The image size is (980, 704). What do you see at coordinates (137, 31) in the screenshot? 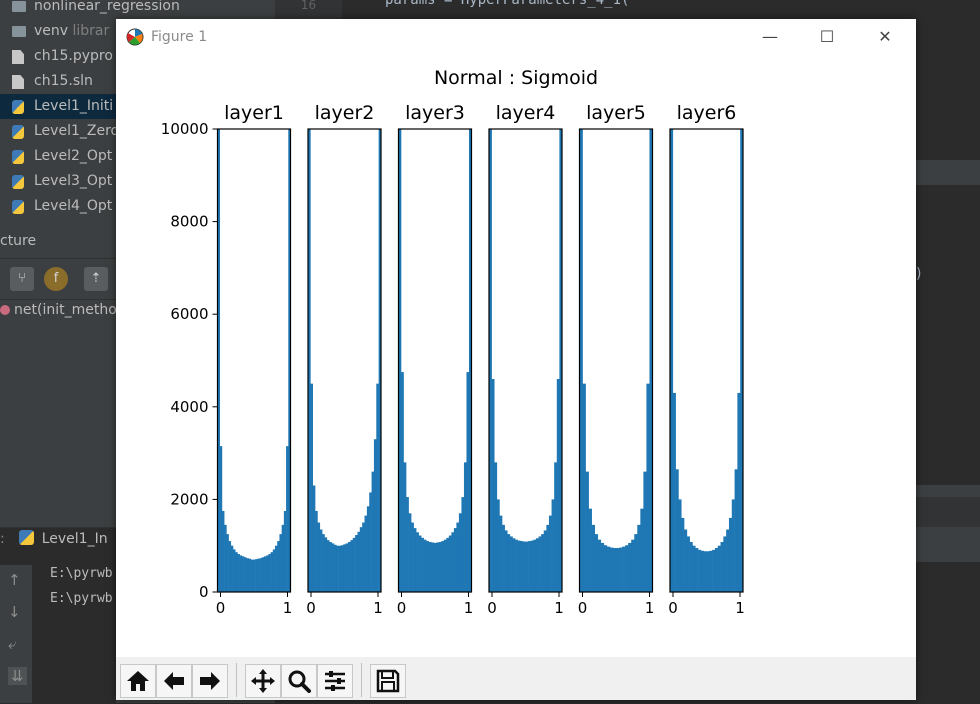
I see `tree-item: venv librar` at bounding box center [137, 31].